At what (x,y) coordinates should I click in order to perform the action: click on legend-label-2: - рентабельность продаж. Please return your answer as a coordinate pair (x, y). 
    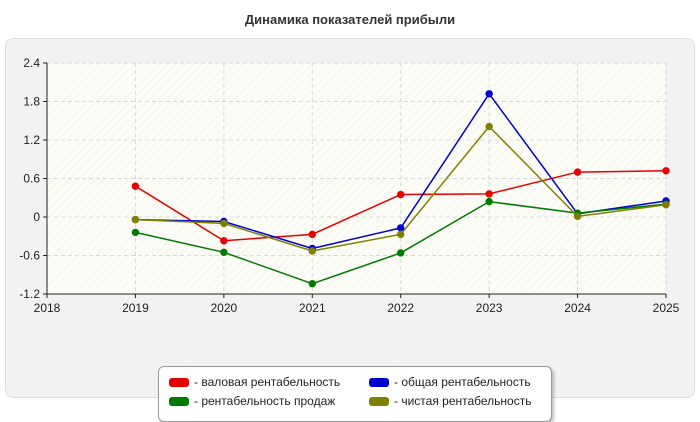
    Looking at the image, I should click on (265, 401).